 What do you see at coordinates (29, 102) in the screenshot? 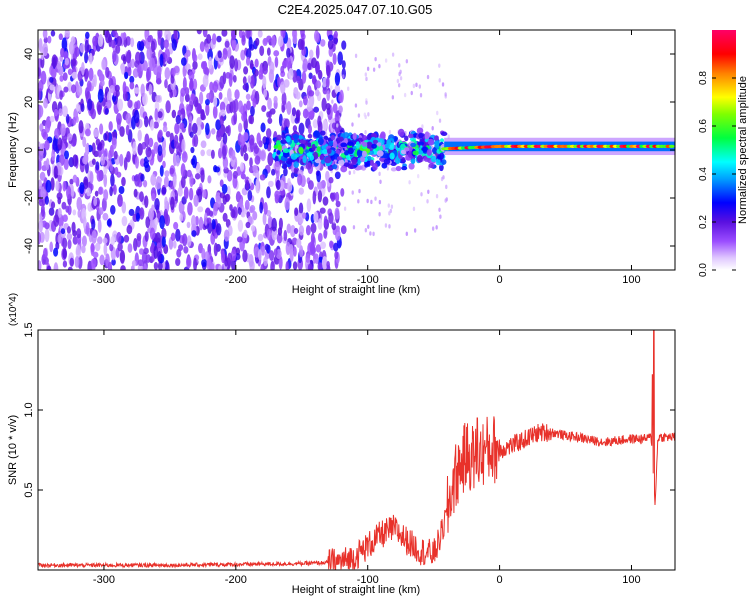
I see `y-tick-label: 20` at bounding box center [29, 102].